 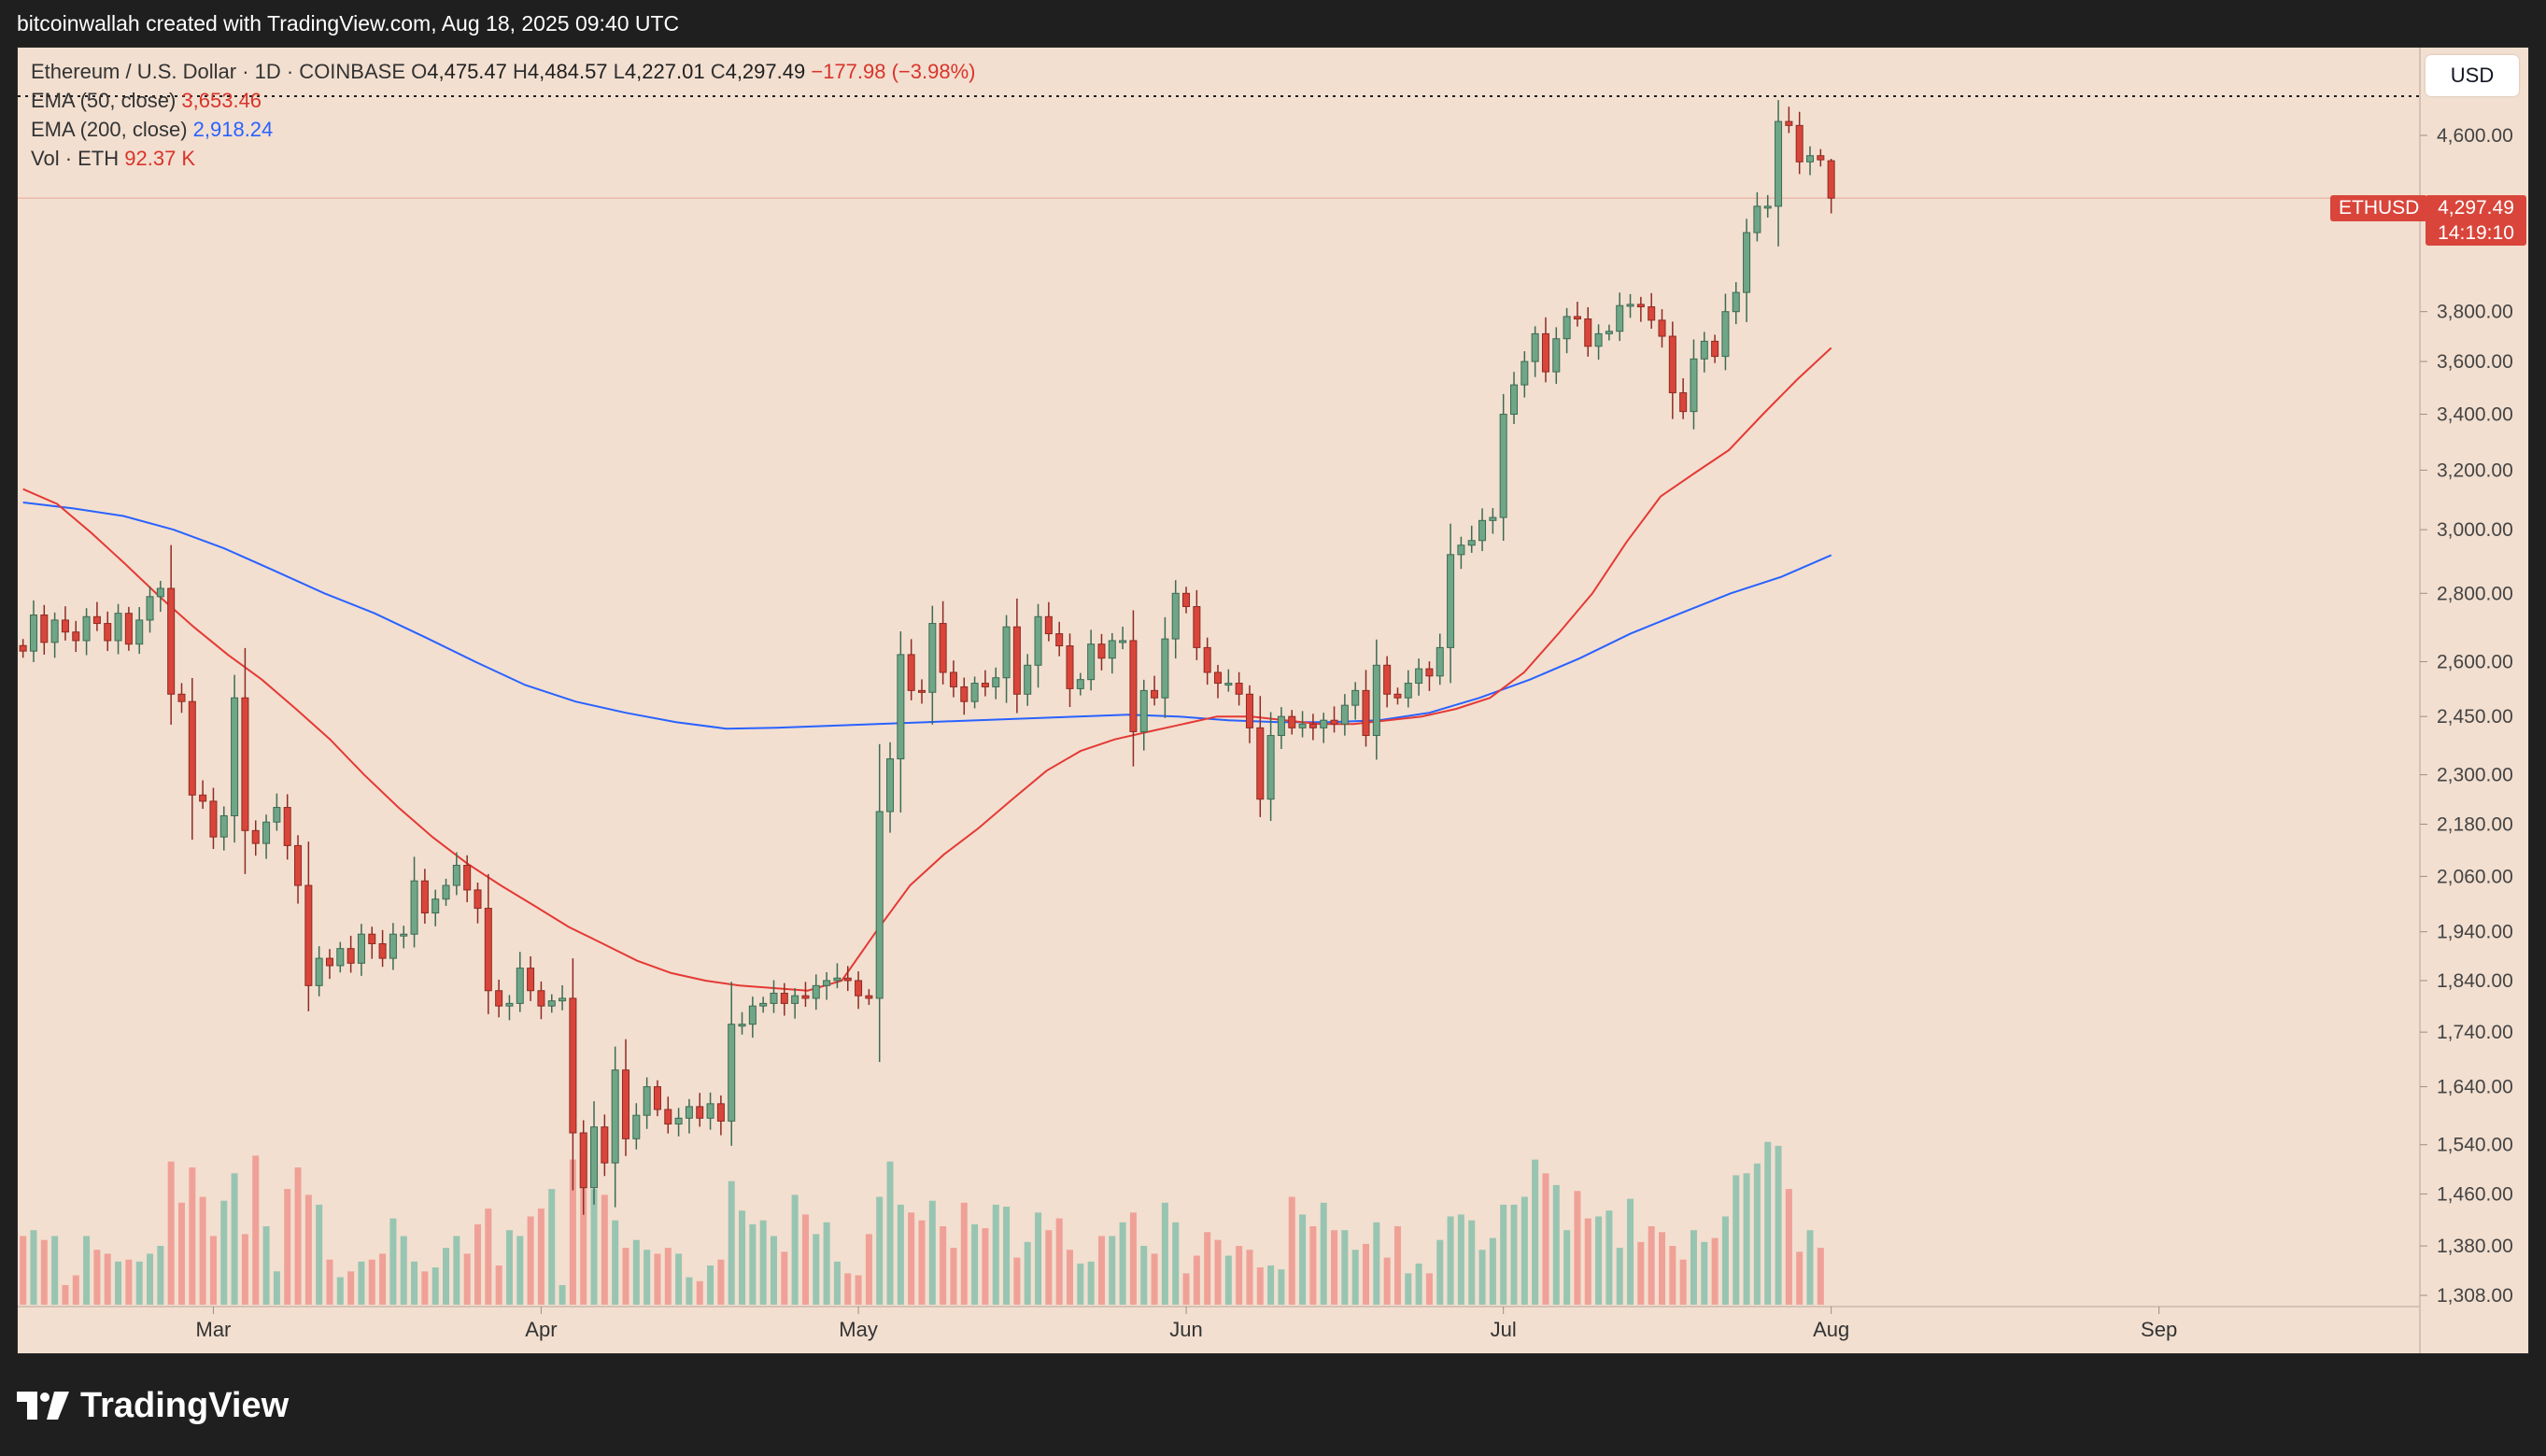 I want to click on currency-button: USD, so click(x=2473, y=75).